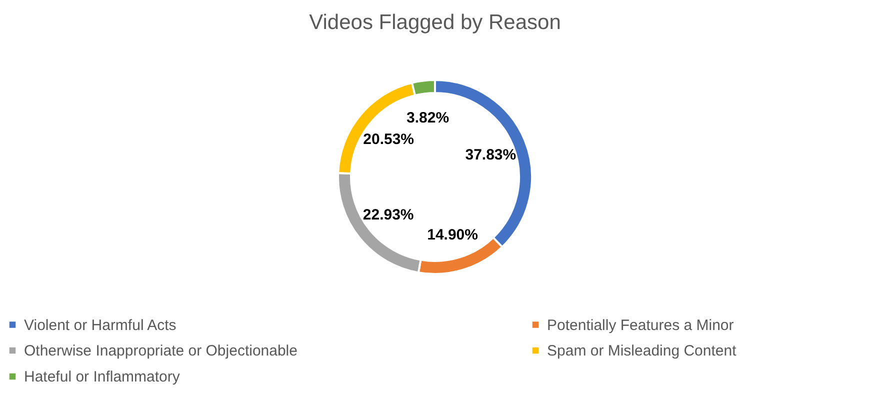 Image resolution: width=870 pixels, height=397 pixels. I want to click on legend-label: Potentially Features a Minor, so click(640, 325).